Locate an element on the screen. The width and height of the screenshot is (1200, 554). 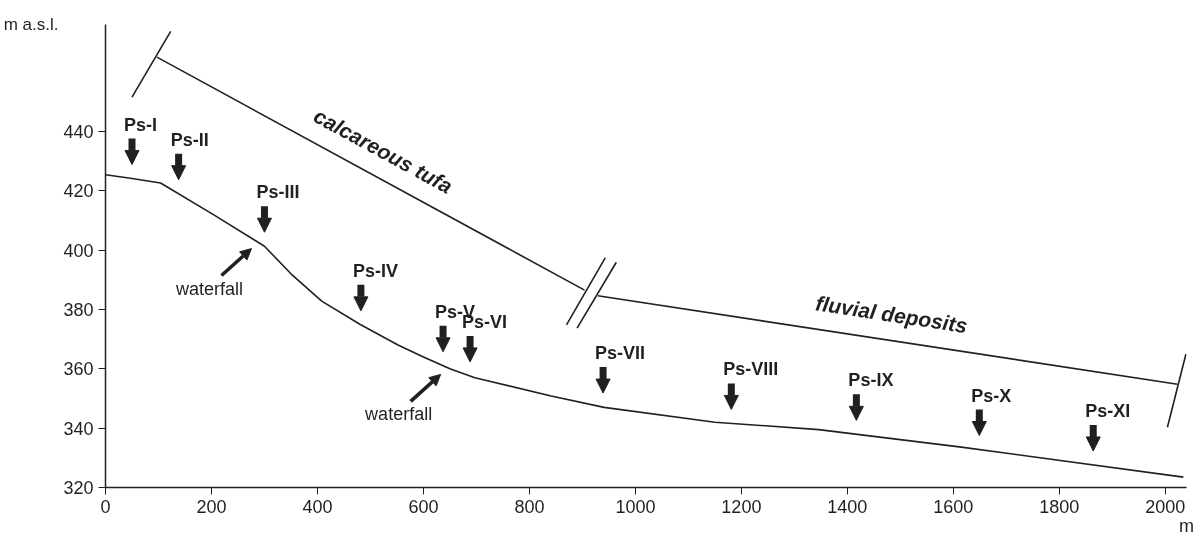
x-tick-label: 600 is located at coordinates (423, 506).